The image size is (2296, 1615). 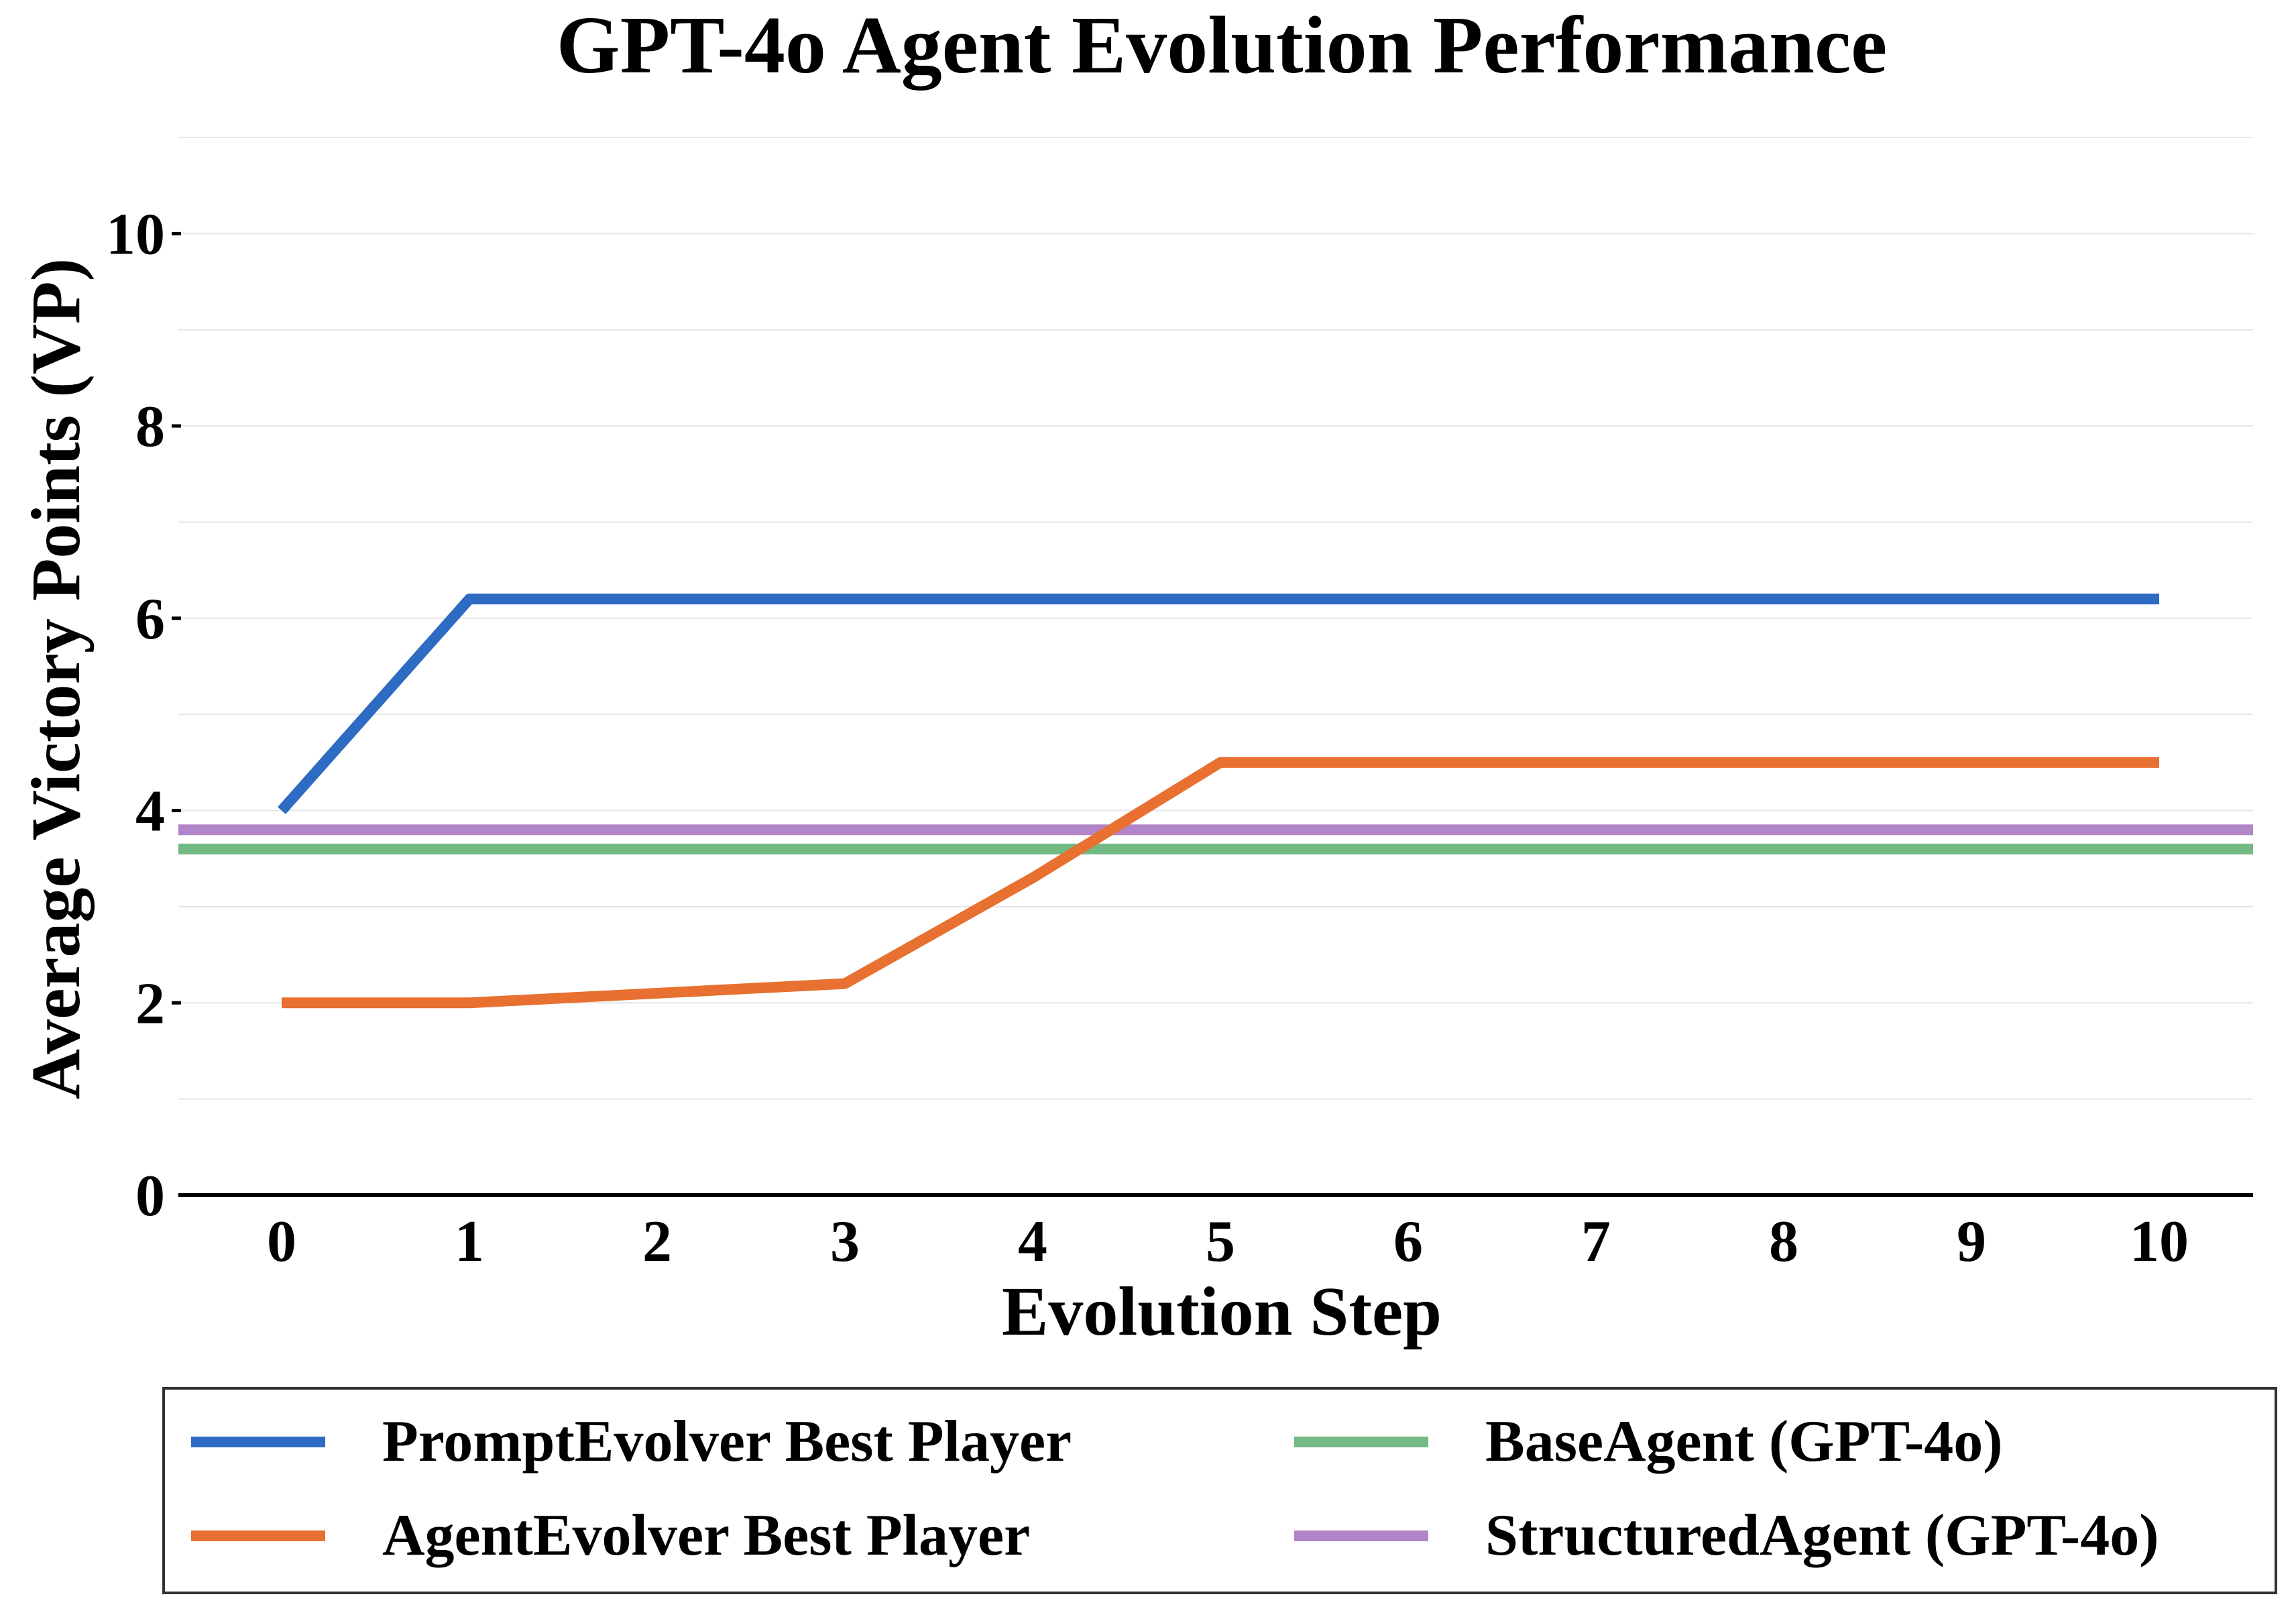 I want to click on legend-label: StructuredAgent (GPT-4o), so click(x=1822, y=1536).